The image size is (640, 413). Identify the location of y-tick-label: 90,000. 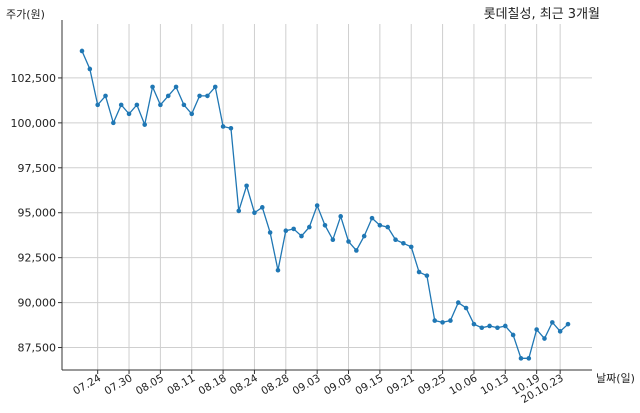
(37, 303).